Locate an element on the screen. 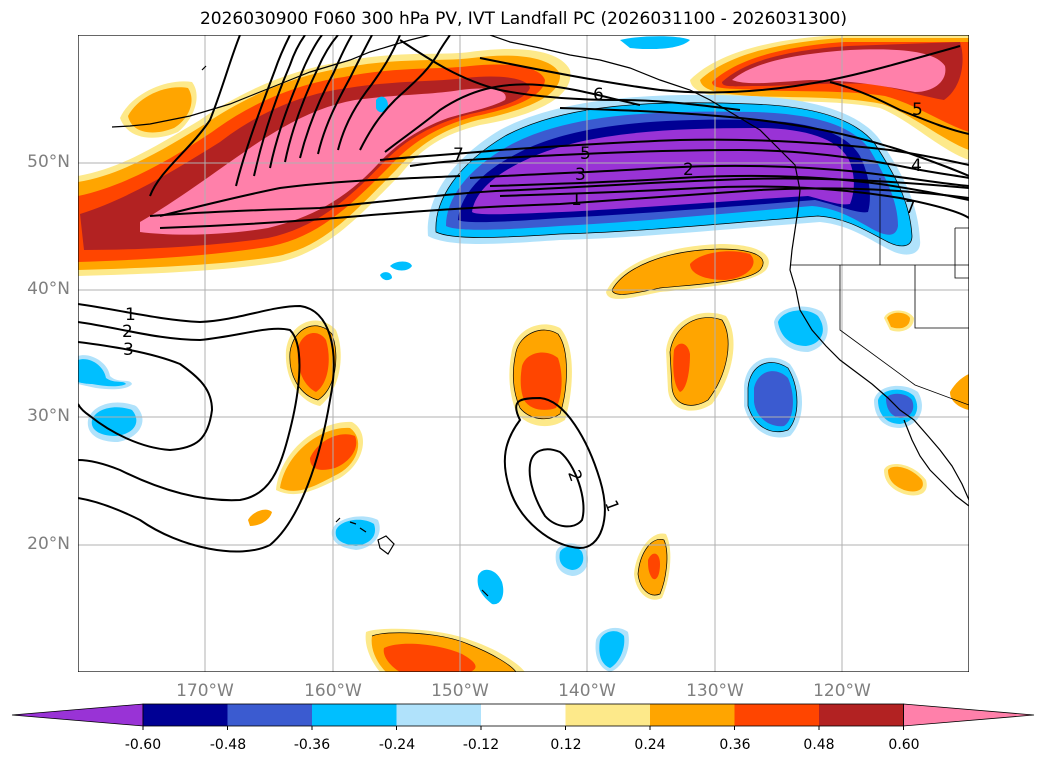  colorbar-label: 0.60 is located at coordinates (904, 745).